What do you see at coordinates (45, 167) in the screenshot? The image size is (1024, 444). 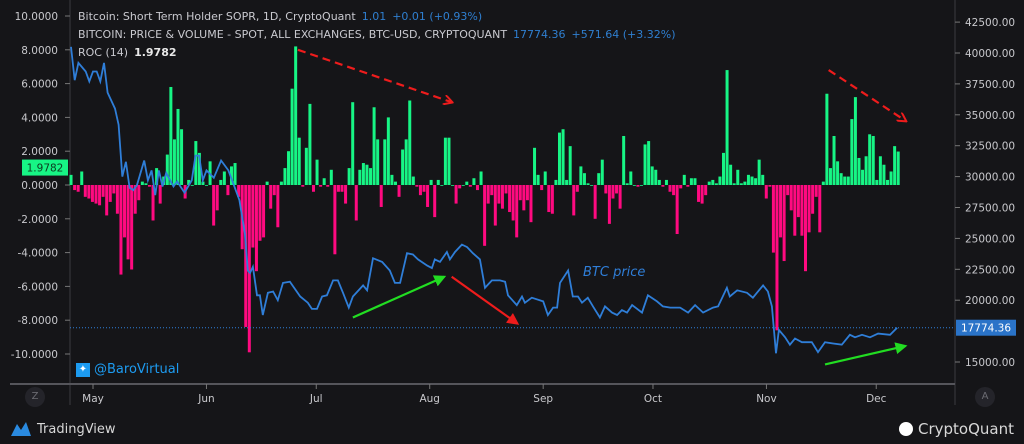 I see `last-roc-badge: 1.9782` at bounding box center [45, 167].